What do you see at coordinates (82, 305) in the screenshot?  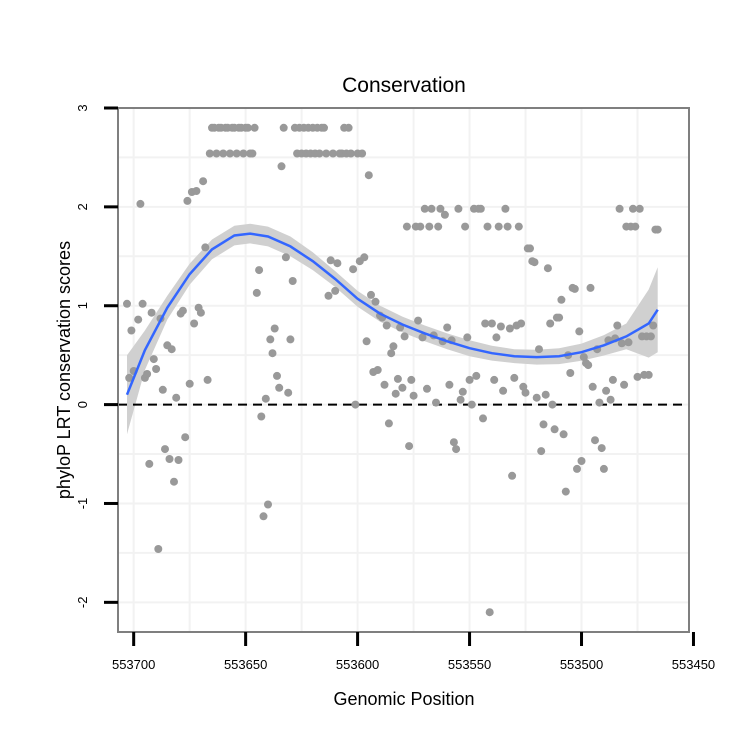 I see `y-tick-label: 1` at bounding box center [82, 305].